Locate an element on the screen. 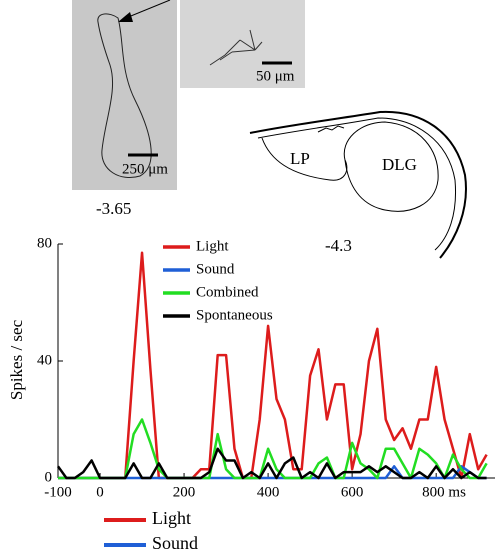 This screenshot has width=495, height=560. arrow-head is located at coordinates (125, 17).